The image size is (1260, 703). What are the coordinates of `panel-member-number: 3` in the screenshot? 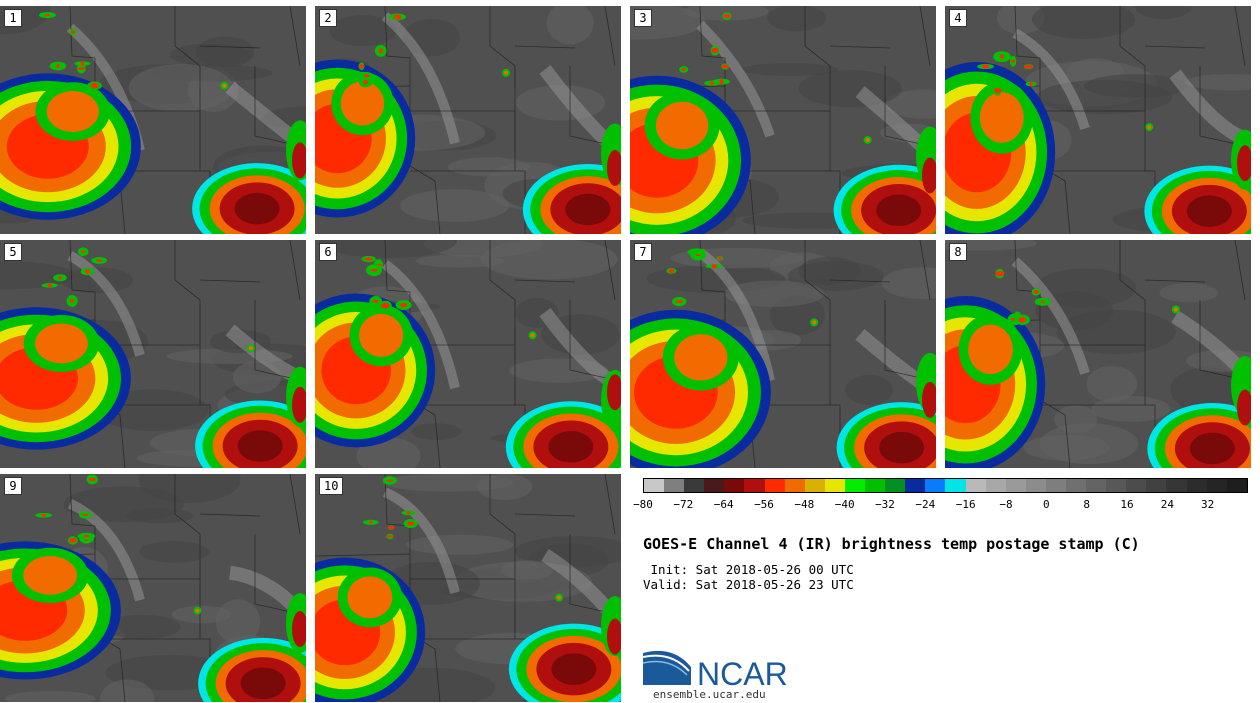 It's located at (643, 18).